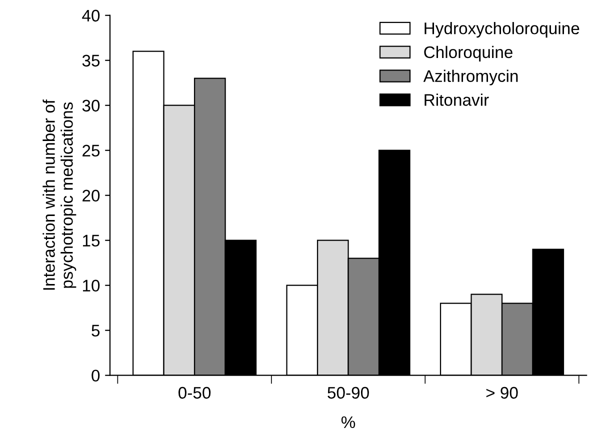  What do you see at coordinates (348, 392) in the screenshot?
I see `x-tick-label: 50-90` at bounding box center [348, 392].